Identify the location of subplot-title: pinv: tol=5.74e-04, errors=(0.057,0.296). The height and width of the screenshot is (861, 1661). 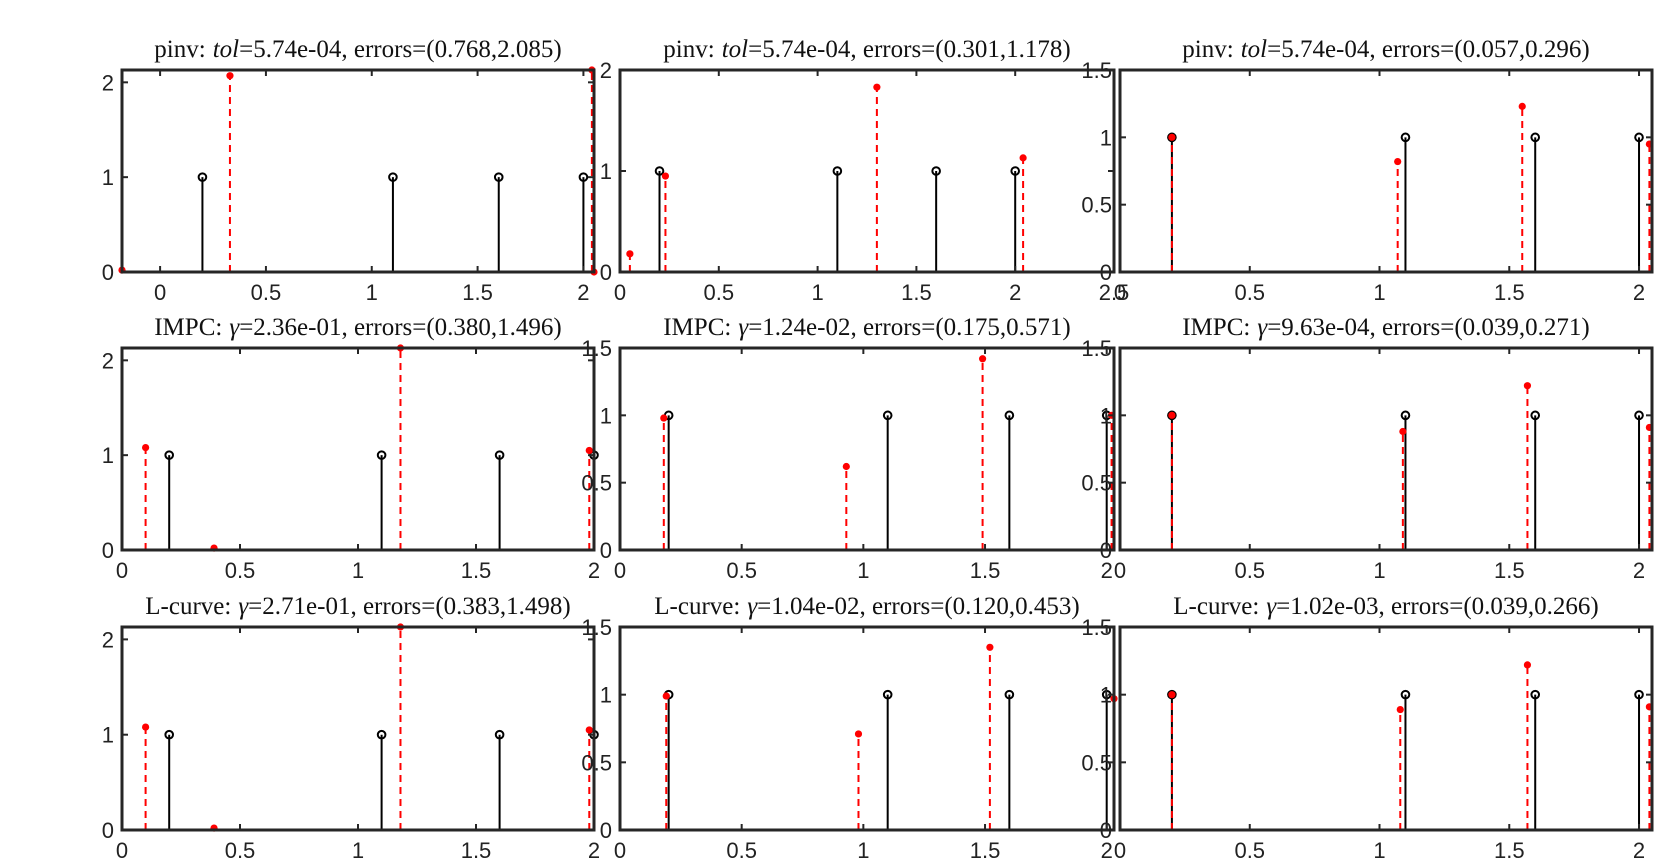
(1385, 49).